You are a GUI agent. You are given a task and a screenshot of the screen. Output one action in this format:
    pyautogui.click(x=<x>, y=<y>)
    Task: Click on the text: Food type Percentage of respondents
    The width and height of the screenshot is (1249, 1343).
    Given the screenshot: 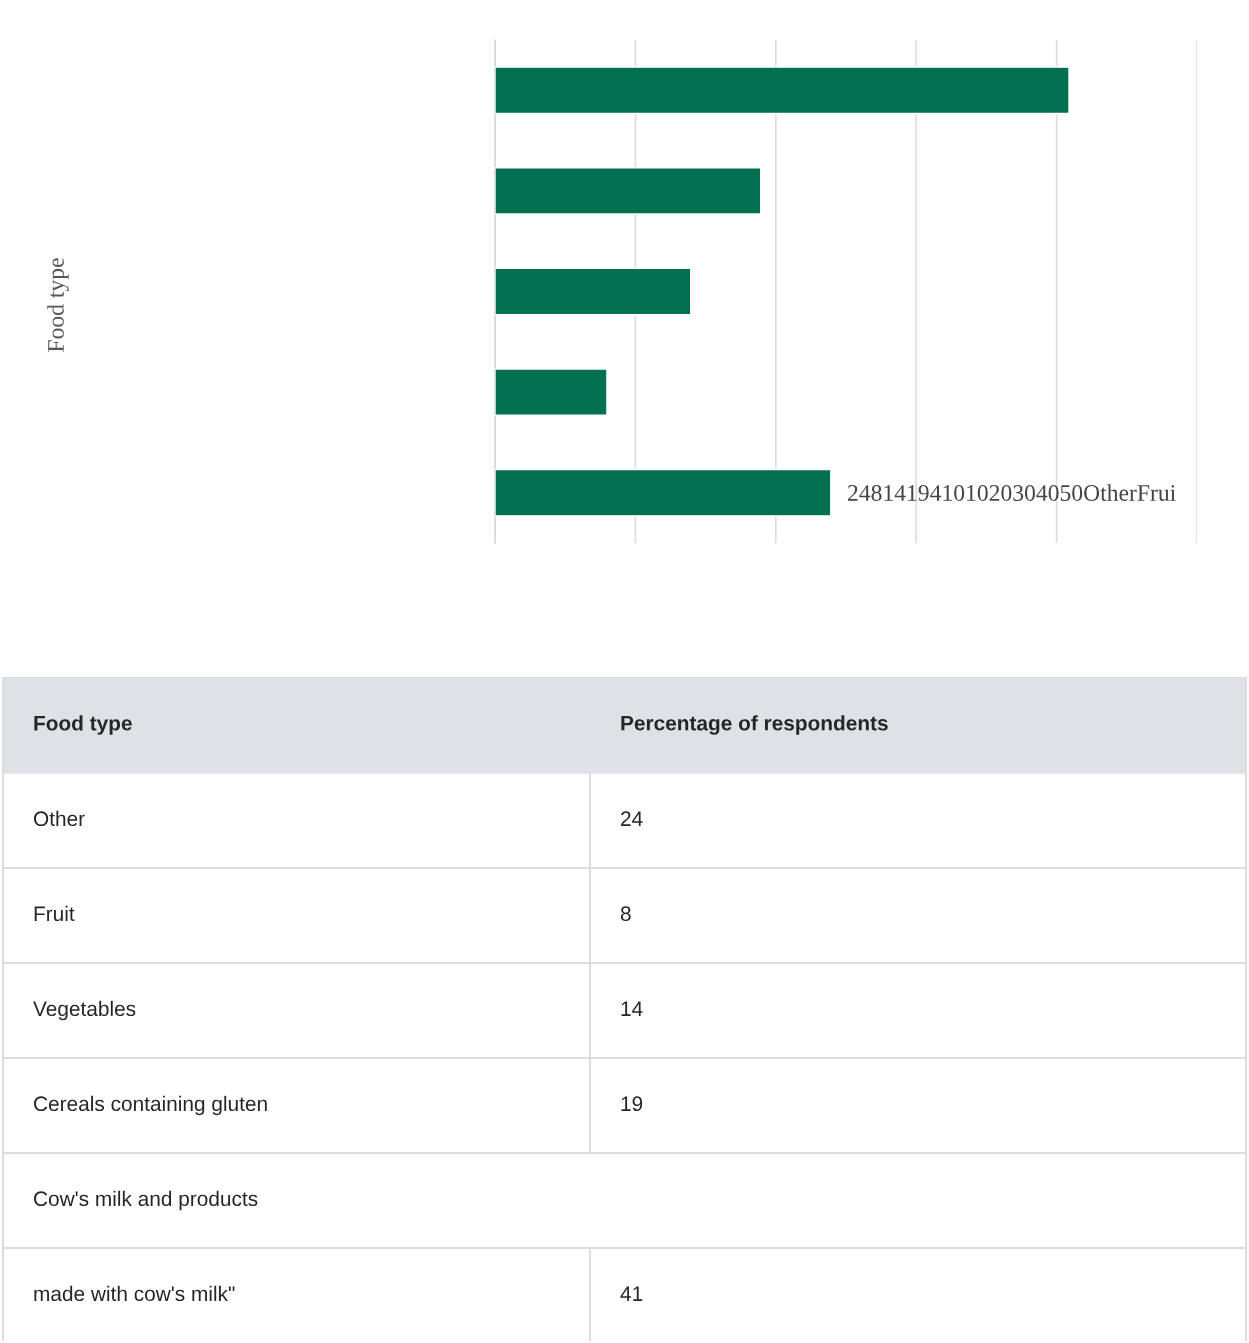 What is the action you would take?
    pyautogui.click(x=461, y=725)
    